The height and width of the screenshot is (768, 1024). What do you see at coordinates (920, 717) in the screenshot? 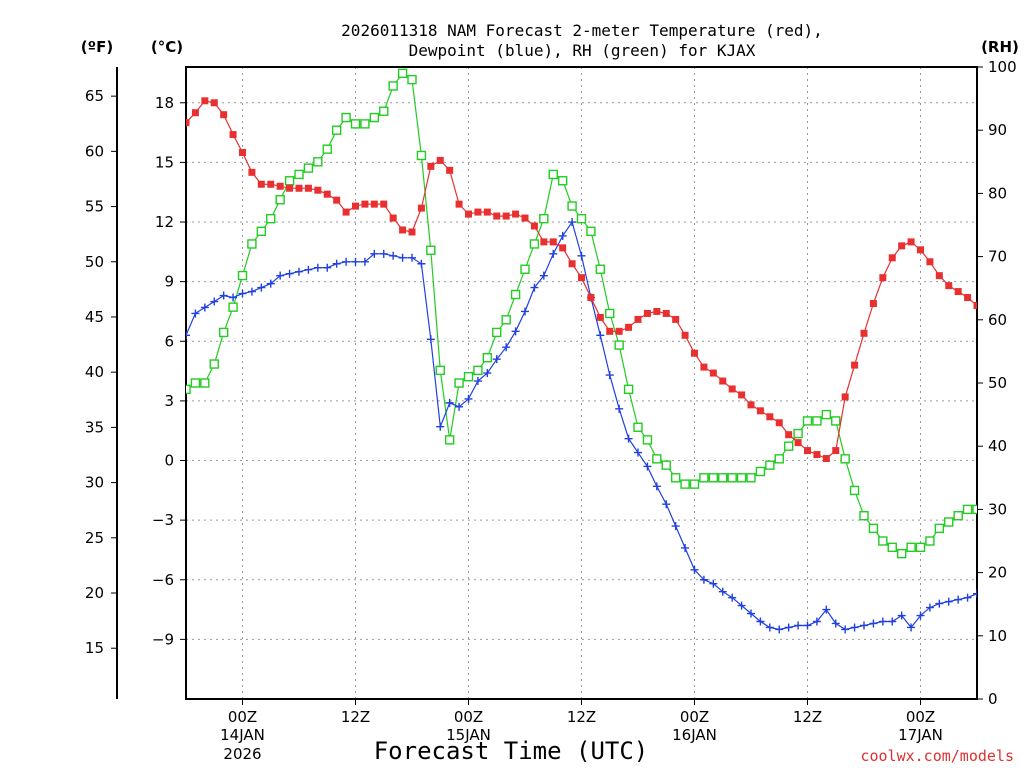
I see `time-tick-label: 00Z` at bounding box center [920, 717].